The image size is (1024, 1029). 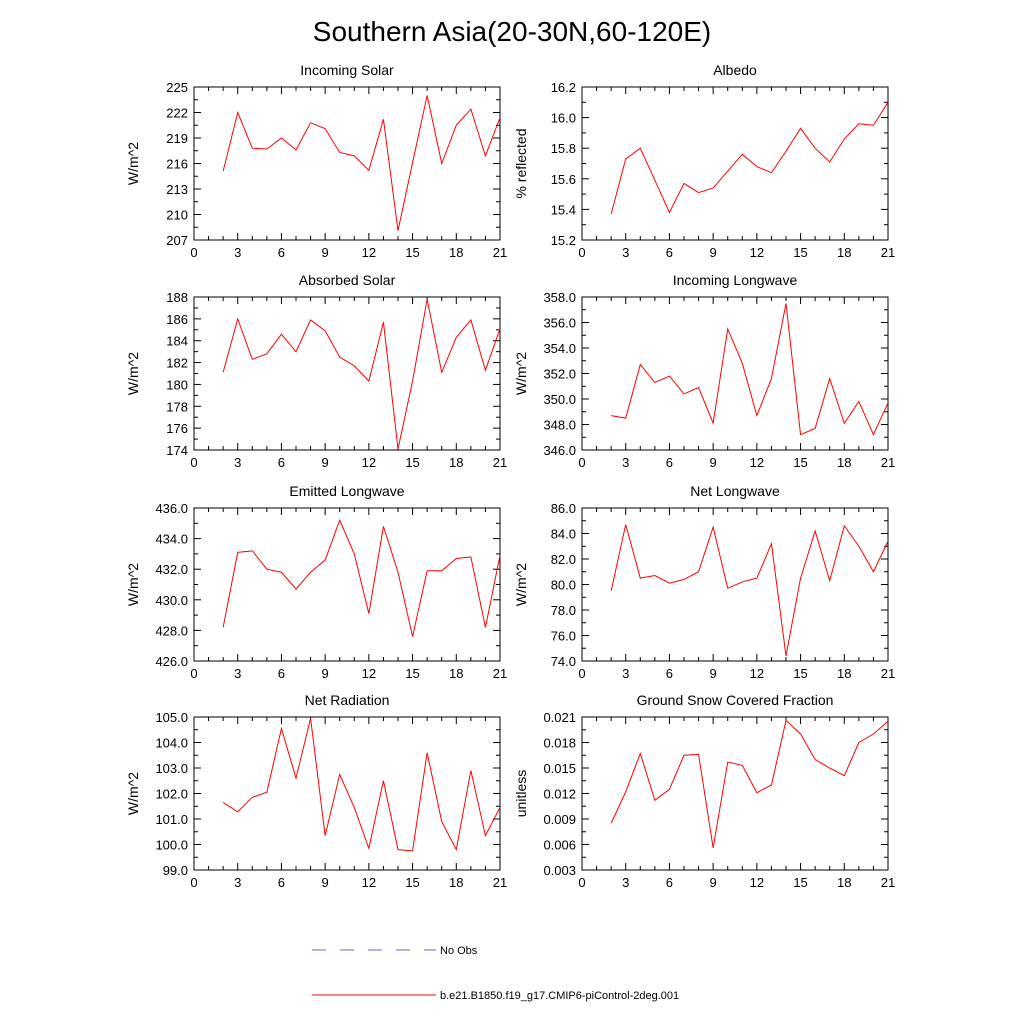 What do you see at coordinates (177, 138) in the screenshot?
I see `y-tick-label: 219` at bounding box center [177, 138].